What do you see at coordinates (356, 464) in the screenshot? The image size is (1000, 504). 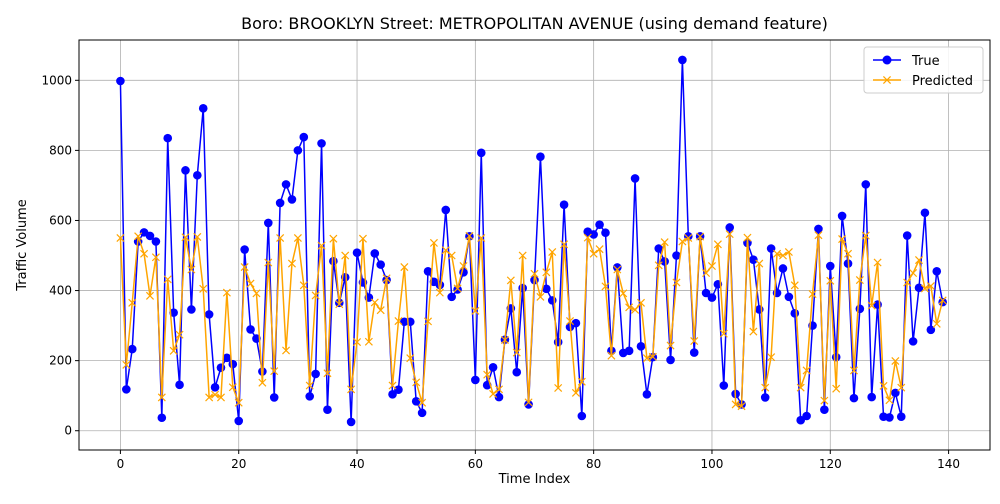 I see `x-tick-label: 40` at bounding box center [356, 464].